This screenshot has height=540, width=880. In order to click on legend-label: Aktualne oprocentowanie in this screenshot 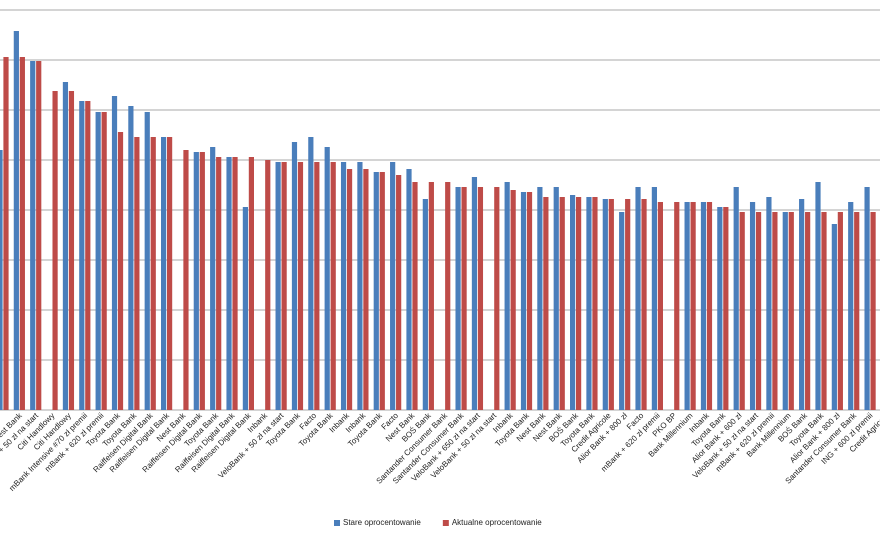, I will do `click(497, 522)`.